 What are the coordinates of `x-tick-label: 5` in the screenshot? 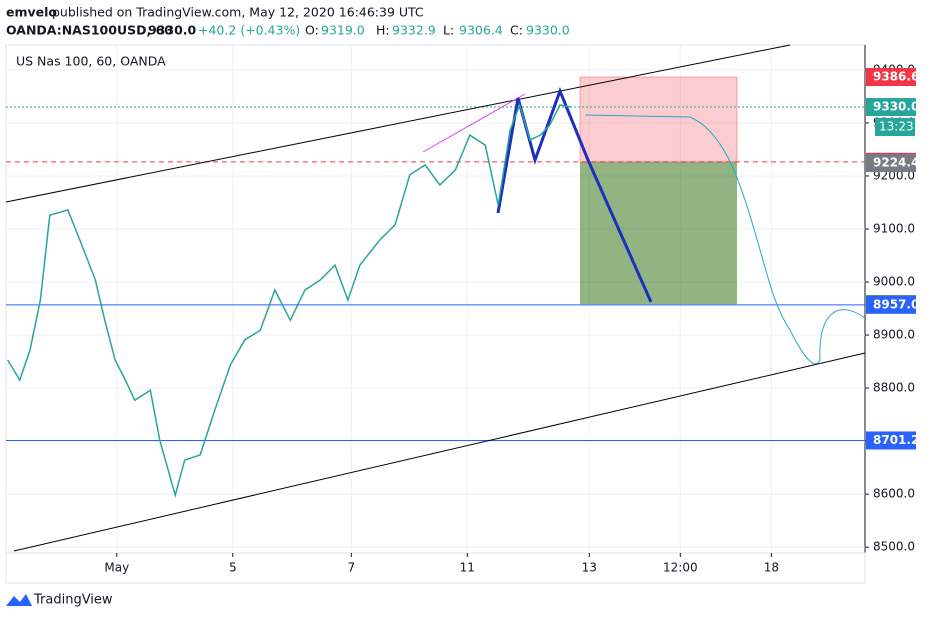 It's located at (233, 568).